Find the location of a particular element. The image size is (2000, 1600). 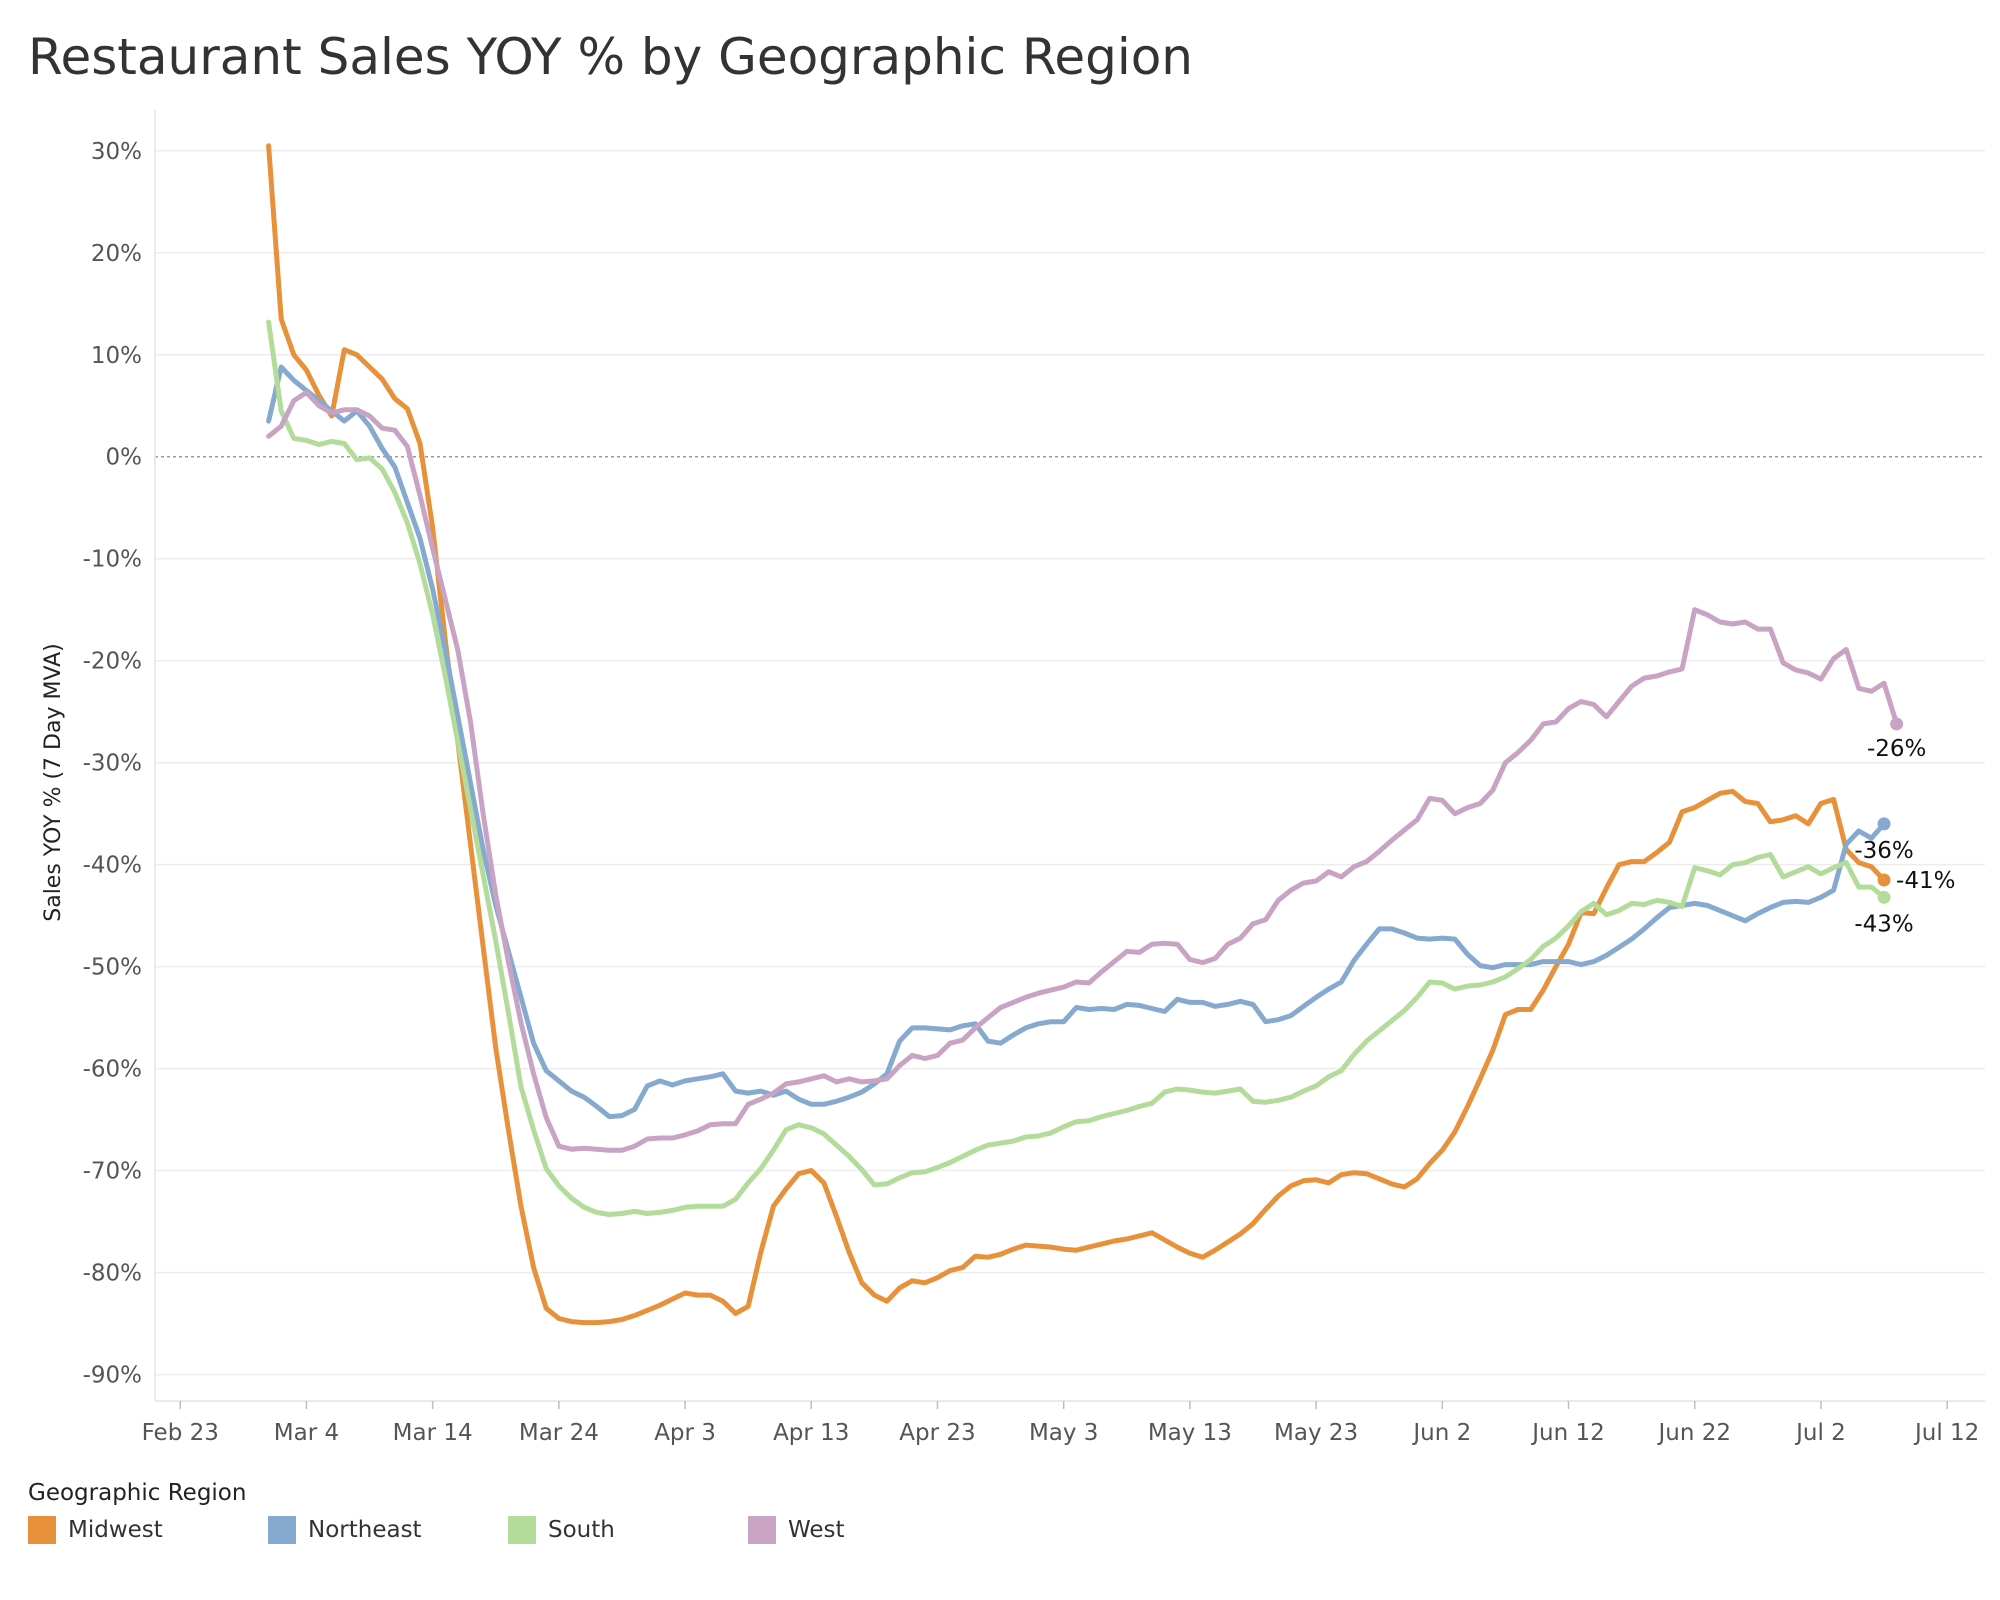

legend-item-northeast: Northeast is located at coordinates (388, 1530).